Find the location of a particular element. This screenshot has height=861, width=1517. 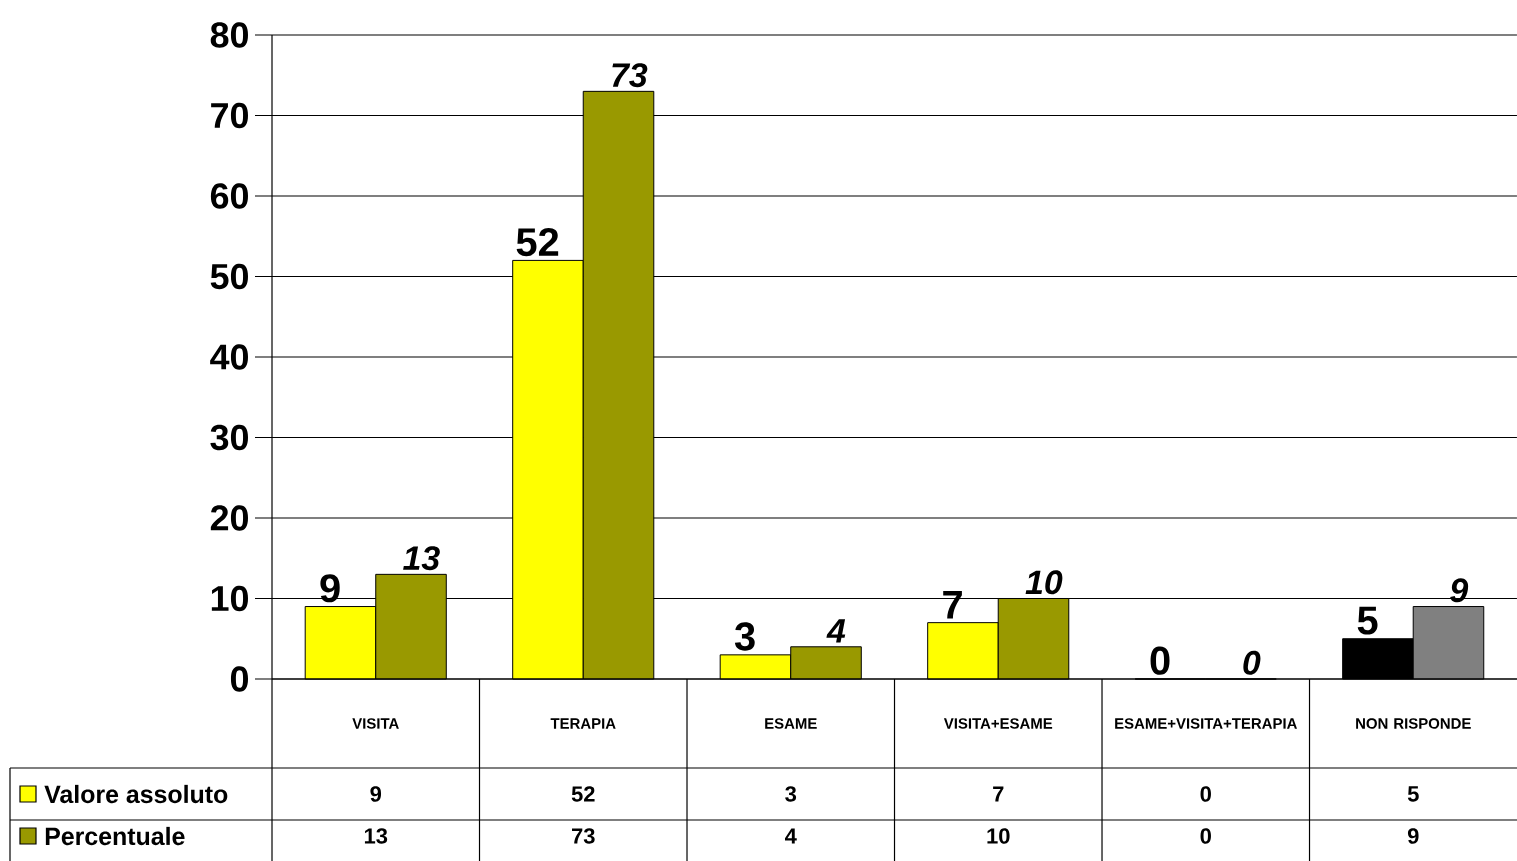

x-tick-label: TERAPIA is located at coordinates (583, 723).